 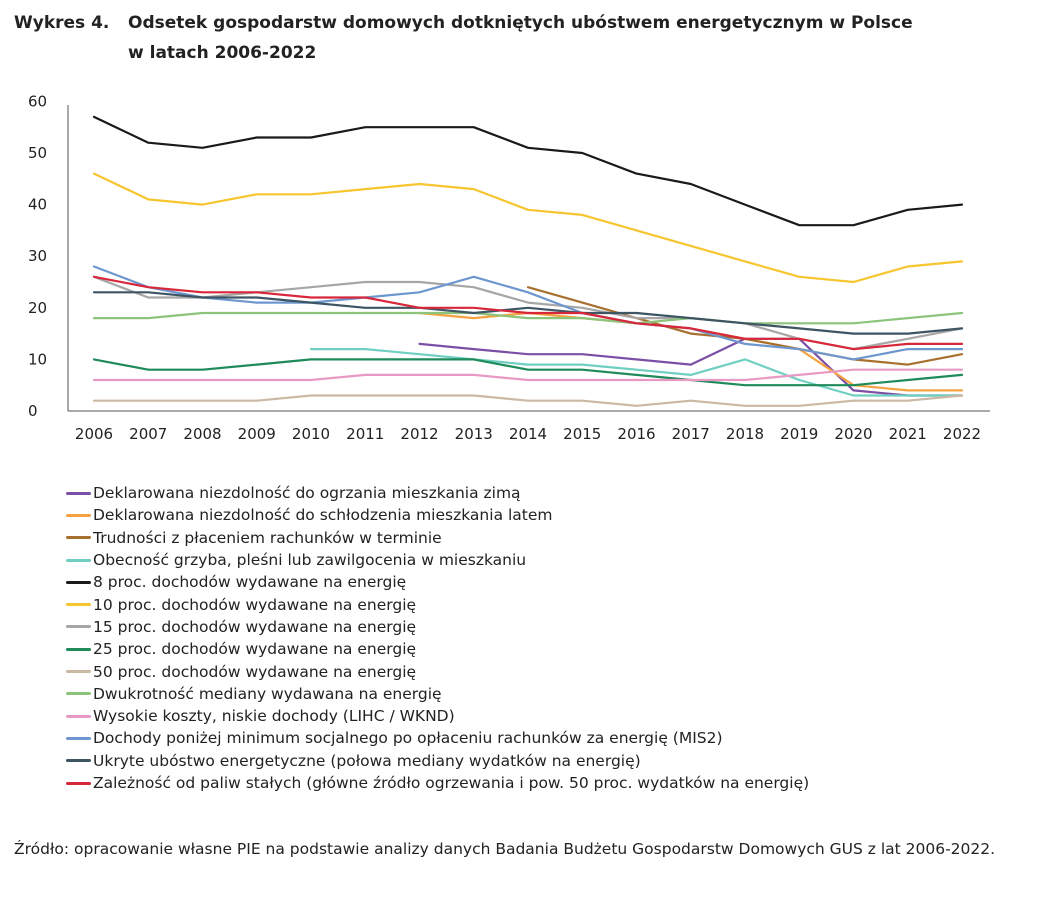 What do you see at coordinates (691, 434) in the screenshot?
I see `x-tick-label: 2017` at bounding box center [691, 434].